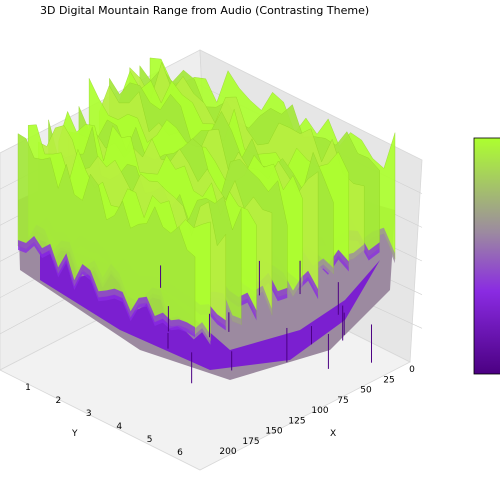 This screenshot has width=500, height=500. Describe the element at coordinates (366, 391) in the screenshot. I see `x-tick-label: 50` at that location.